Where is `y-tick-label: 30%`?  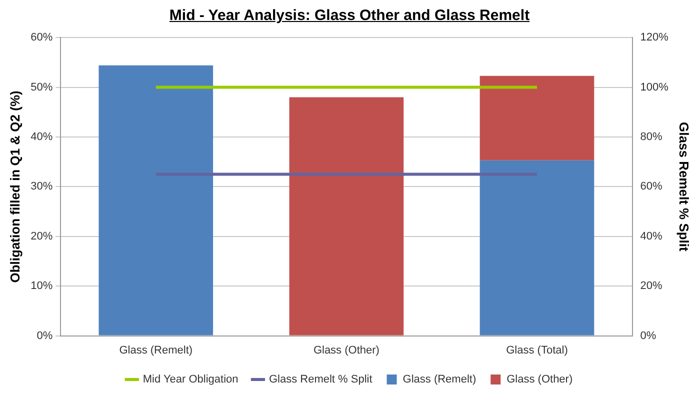
y-tick-label: 30% is located at coordinates (41, 186).